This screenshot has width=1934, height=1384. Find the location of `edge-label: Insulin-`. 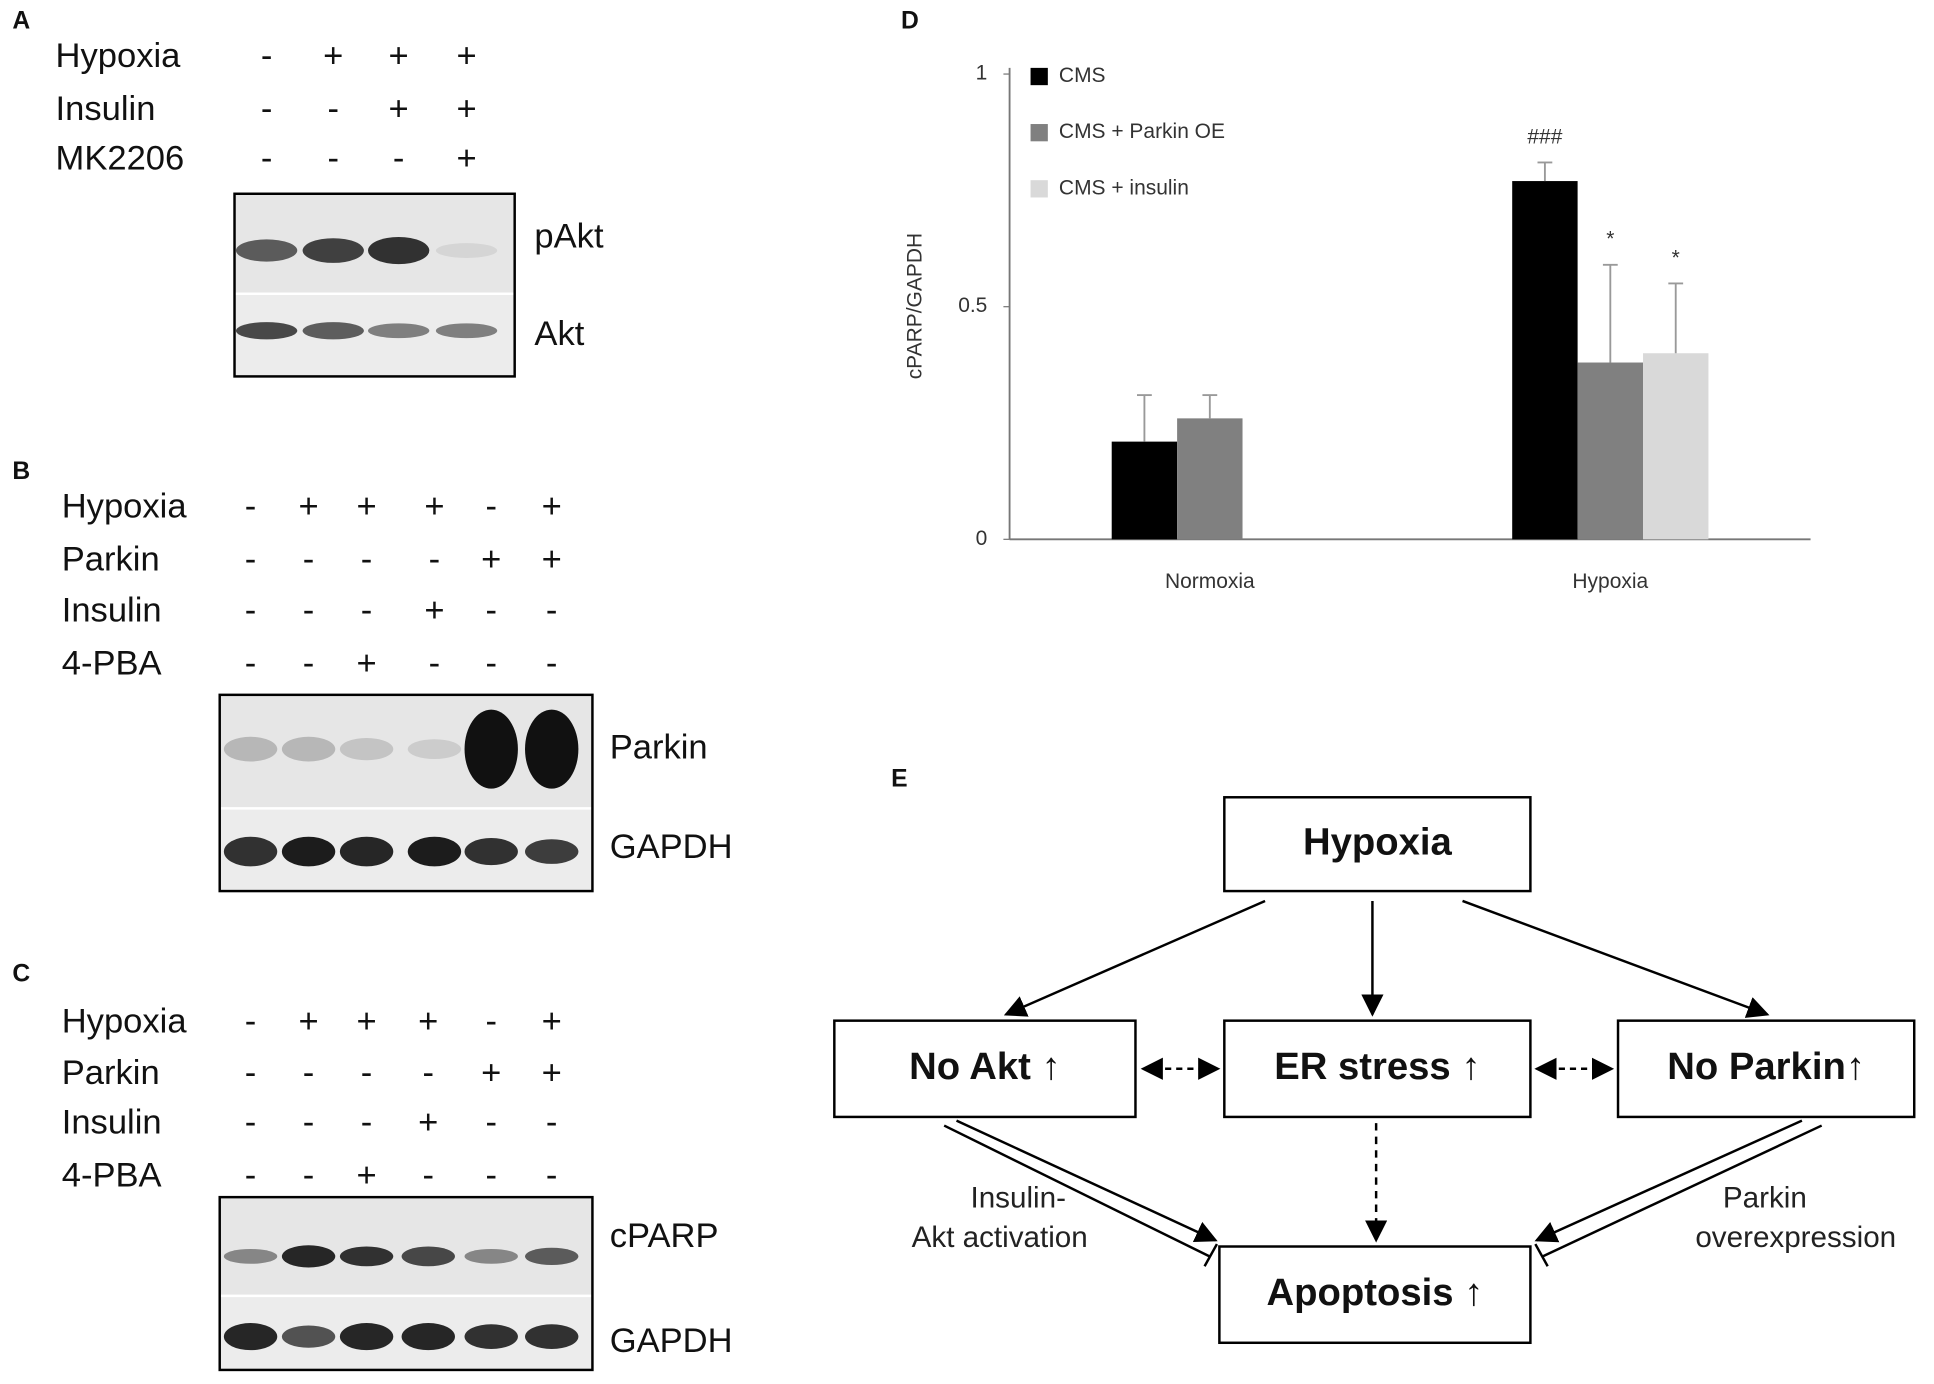

edge-label: Insulin- is located at coordinates (1017, 1197).